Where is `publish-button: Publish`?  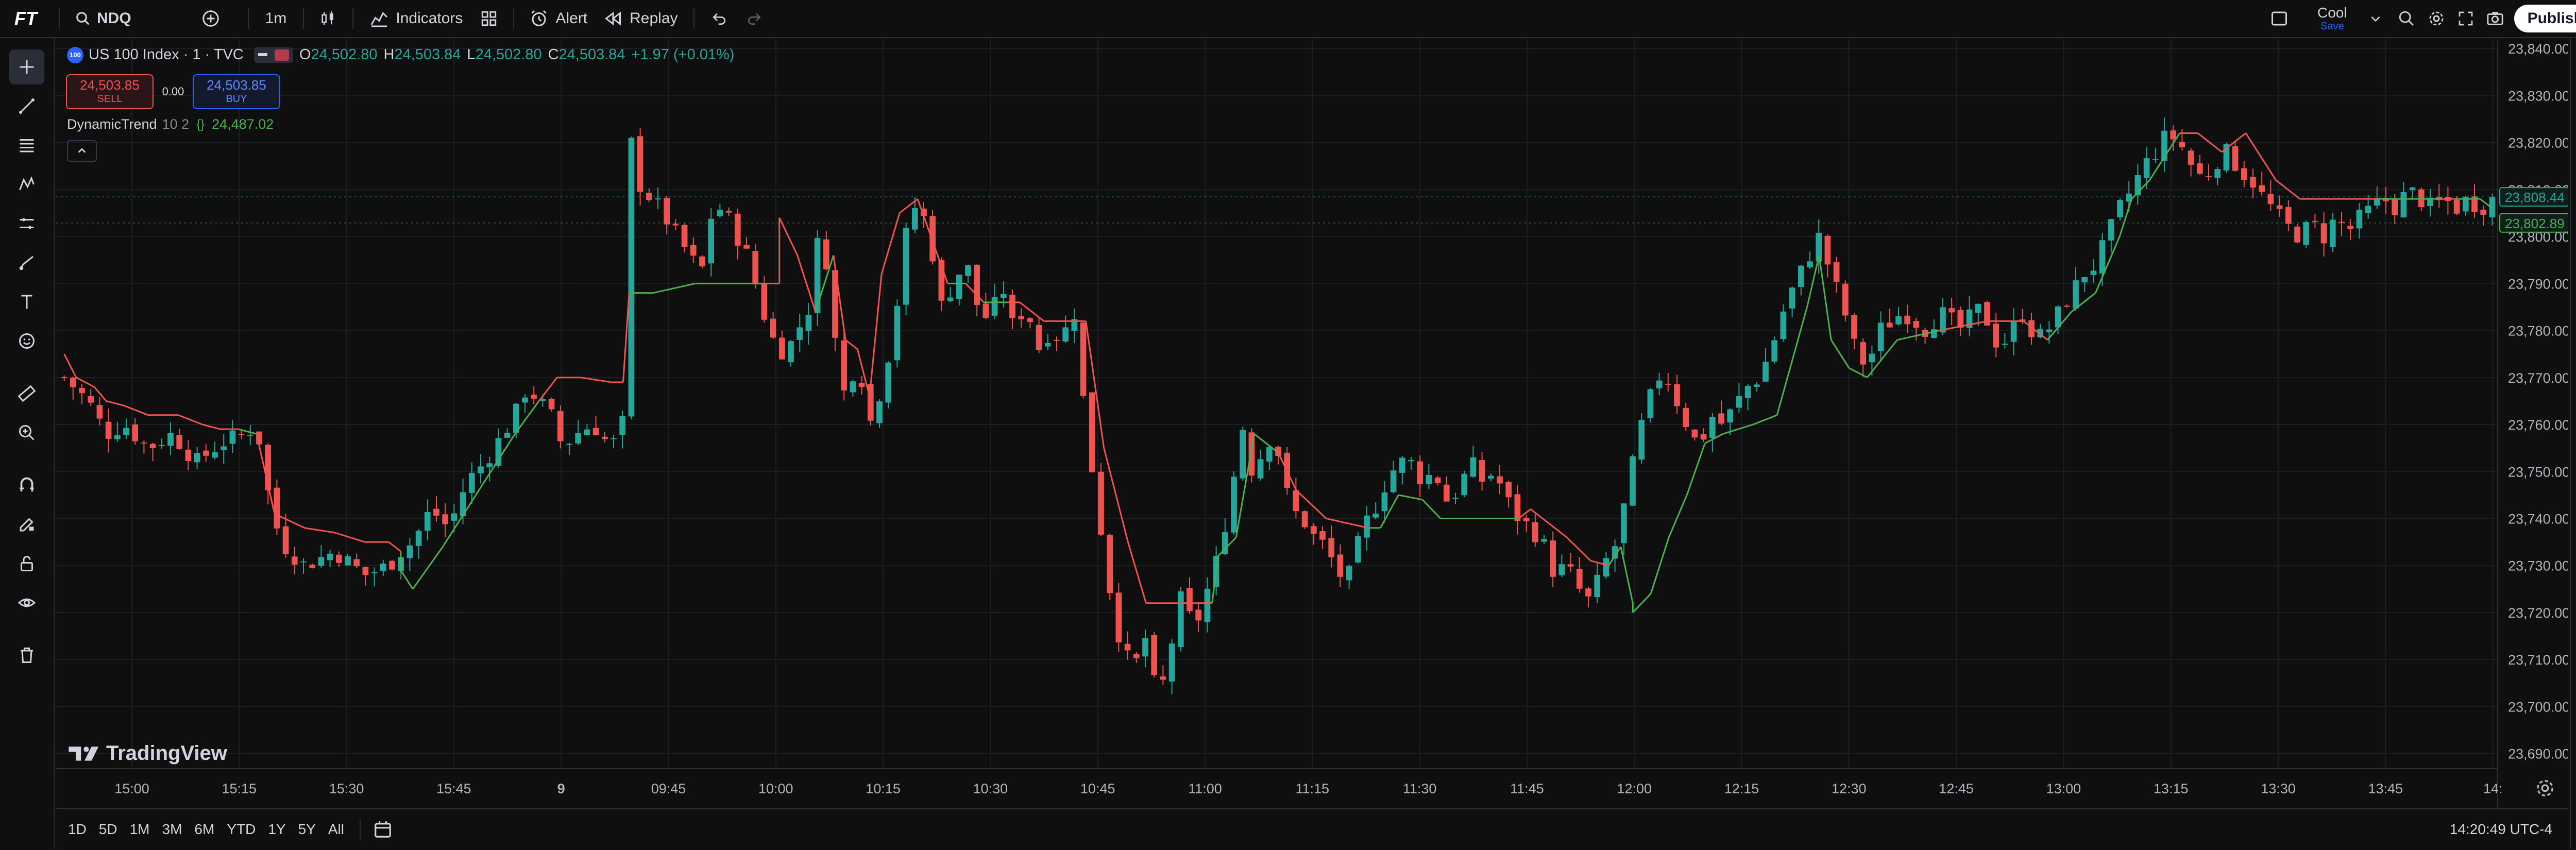 publish-button: Publish is located at coordinates (2543, 18).